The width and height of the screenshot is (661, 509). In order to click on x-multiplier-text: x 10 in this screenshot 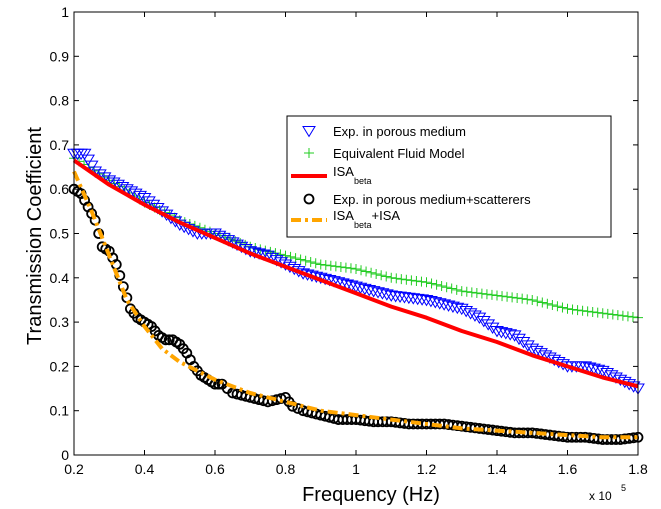, I will do `click(600, 496)`.